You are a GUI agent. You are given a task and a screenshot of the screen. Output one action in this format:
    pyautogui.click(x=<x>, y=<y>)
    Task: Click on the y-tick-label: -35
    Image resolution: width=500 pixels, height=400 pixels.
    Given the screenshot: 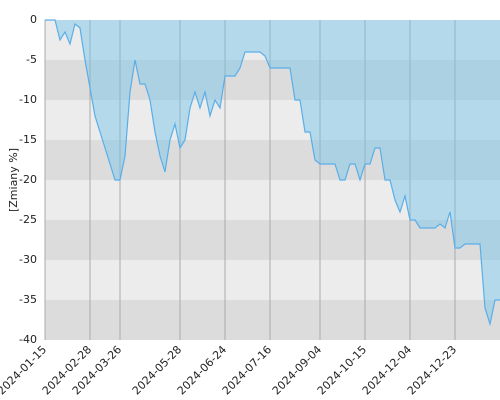 What is the action you would take?
    pyautogui.click(x=28, y=299)
    